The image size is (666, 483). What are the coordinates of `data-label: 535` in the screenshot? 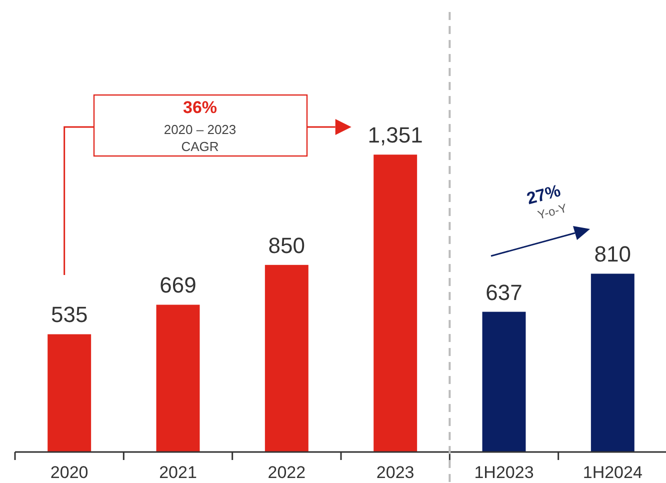 It's located at (69, 315).